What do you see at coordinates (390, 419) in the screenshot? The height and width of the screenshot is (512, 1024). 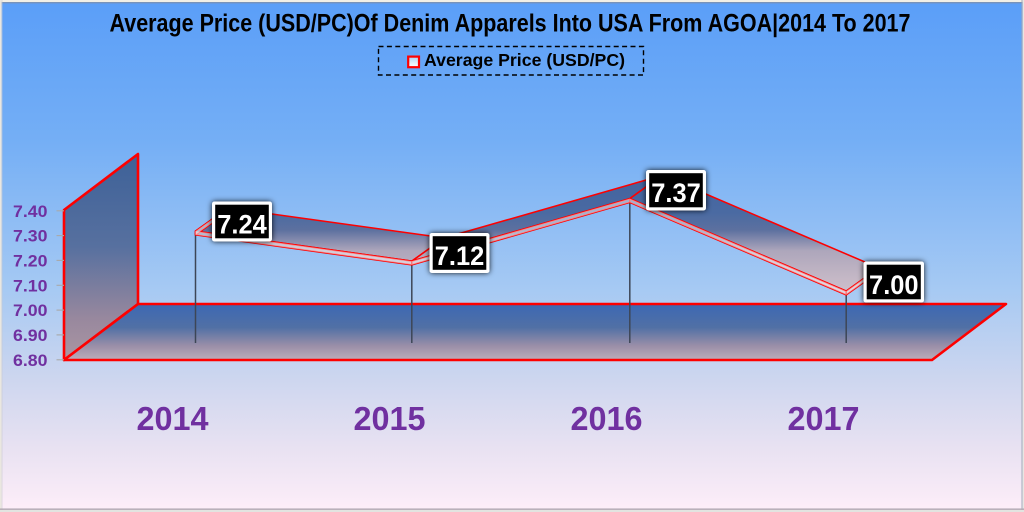 I see `svg-text: 2015` at bounding box center [390, 419].